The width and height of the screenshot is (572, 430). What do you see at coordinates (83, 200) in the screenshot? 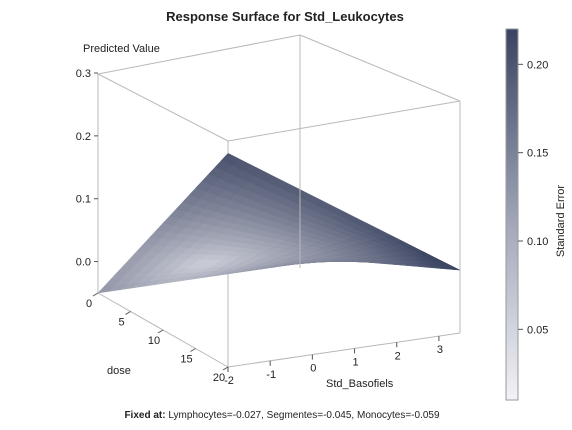
I see `z-tick-label: 0.1` at bounding box center [83, 200].